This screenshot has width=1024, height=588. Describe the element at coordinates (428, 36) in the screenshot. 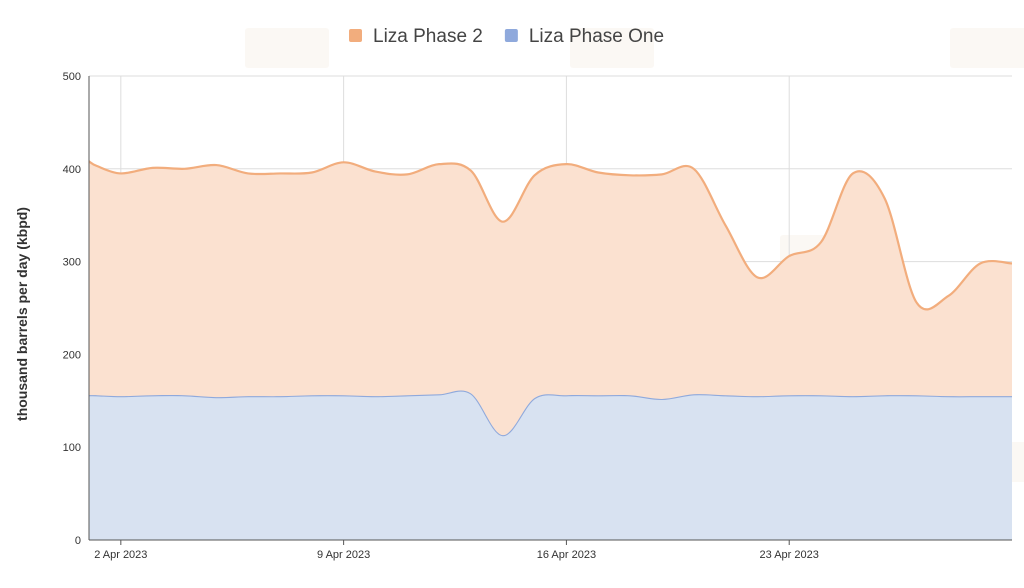

I see `legend-label: Liza Phase 2` at that location.